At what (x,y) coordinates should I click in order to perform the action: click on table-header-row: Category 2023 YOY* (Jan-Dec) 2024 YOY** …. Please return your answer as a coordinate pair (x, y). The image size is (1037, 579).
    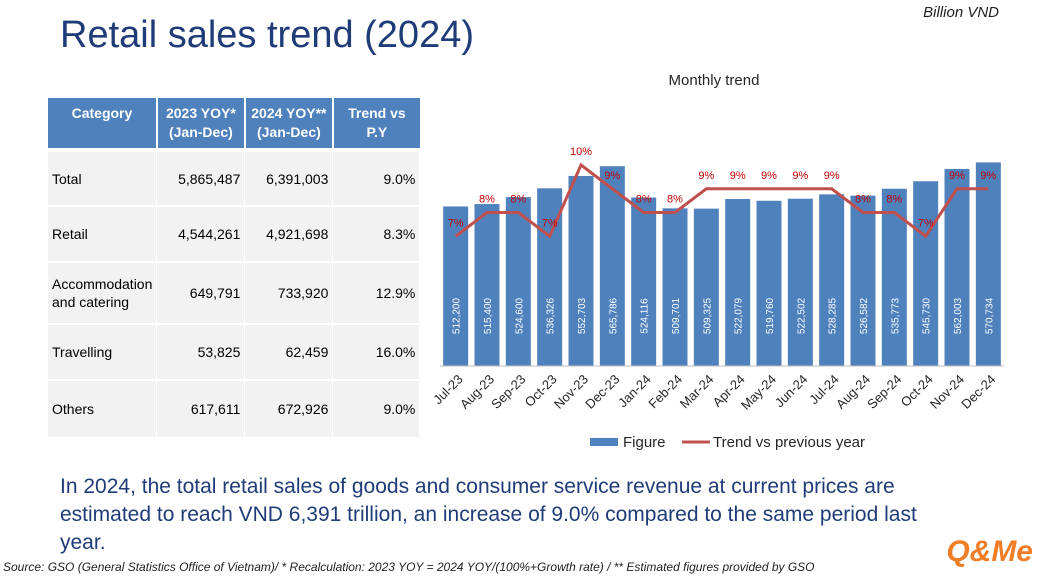
    Looking at the image, I should click on (234, 125).